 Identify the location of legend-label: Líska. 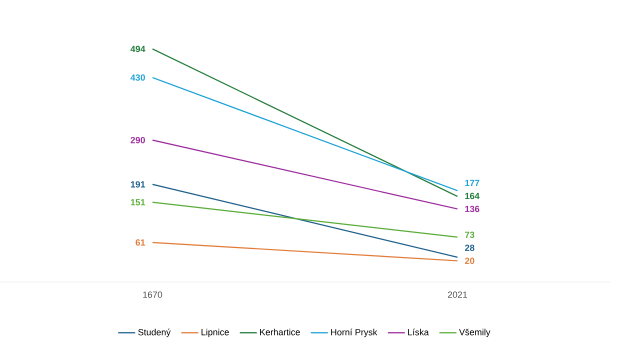
(418, 332).